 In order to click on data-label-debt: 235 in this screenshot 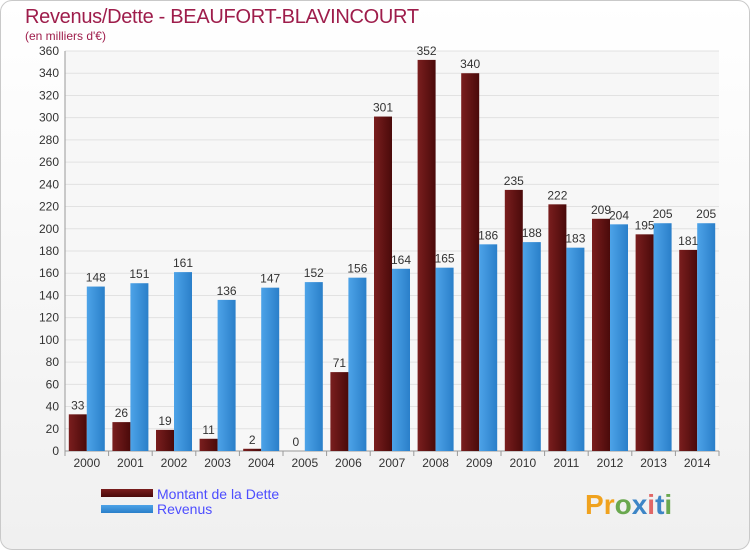, I will do `click(514, 181)`.